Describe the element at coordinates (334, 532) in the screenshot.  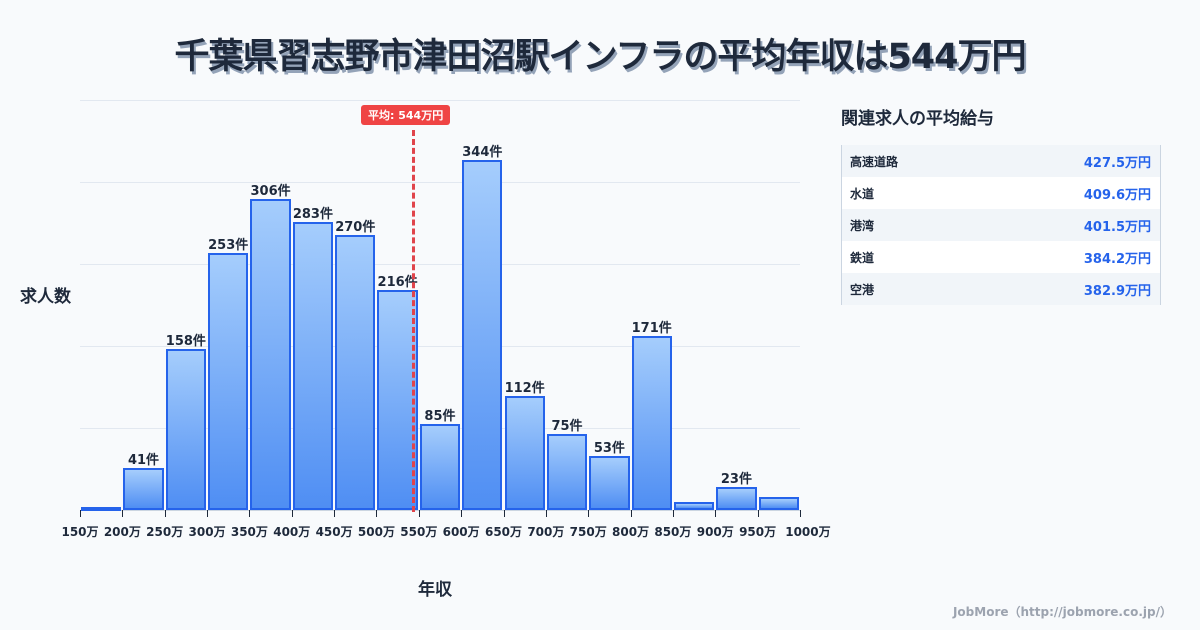
I see `x-tick-label: 450万` at that location.